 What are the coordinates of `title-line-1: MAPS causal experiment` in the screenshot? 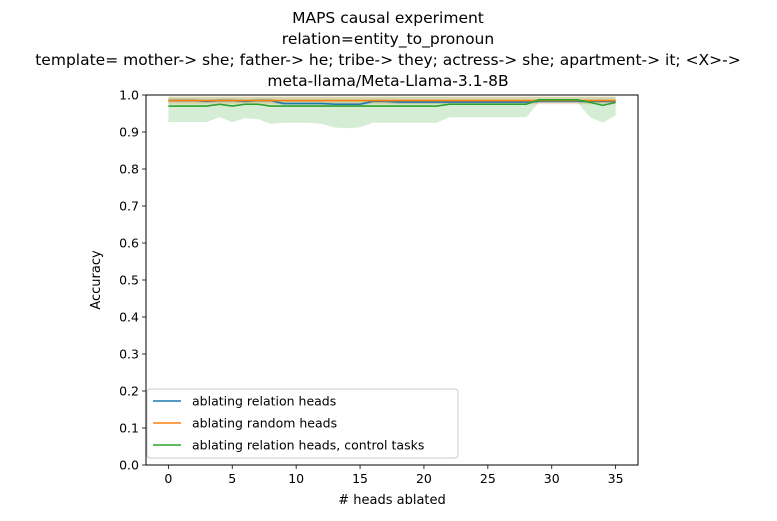 It's located at (388, 18).